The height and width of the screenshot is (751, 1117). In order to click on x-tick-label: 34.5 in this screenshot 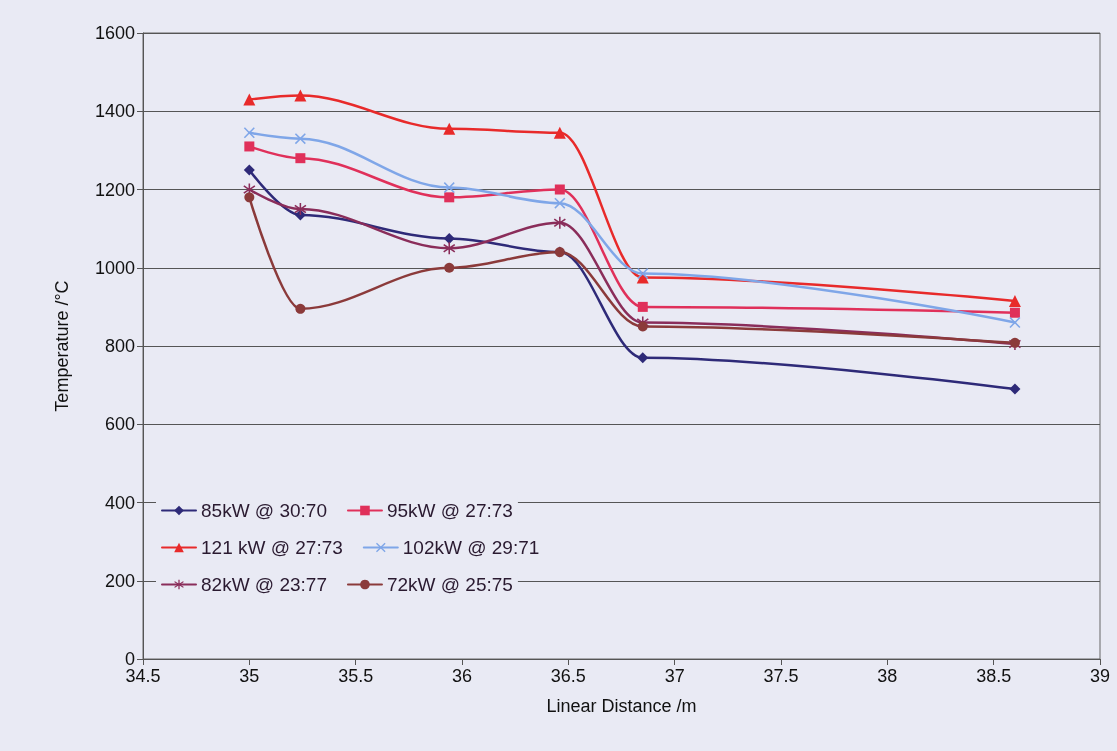, I will do `click(143, 676)`.